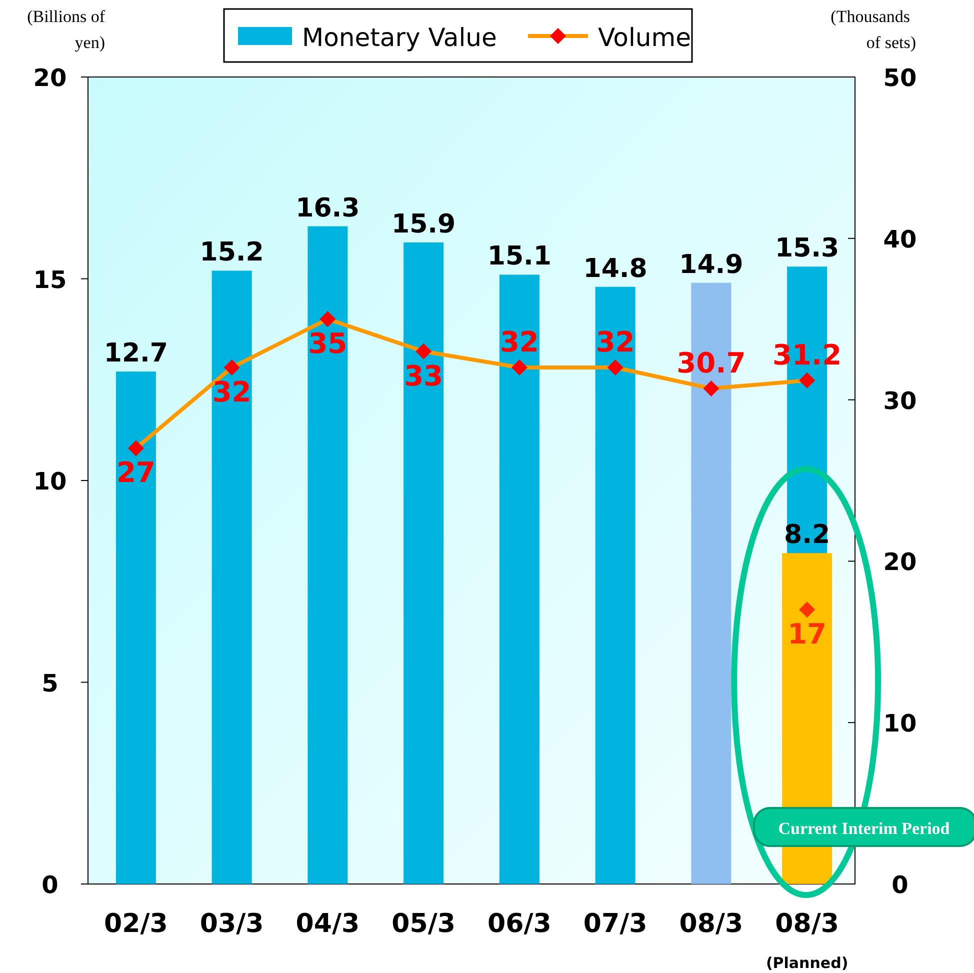 The width and height of the screenshot is (974, 973). Describe the element at coordinates (50, 683) in the screenshot. I see `y-tick-label: 5` at that location.